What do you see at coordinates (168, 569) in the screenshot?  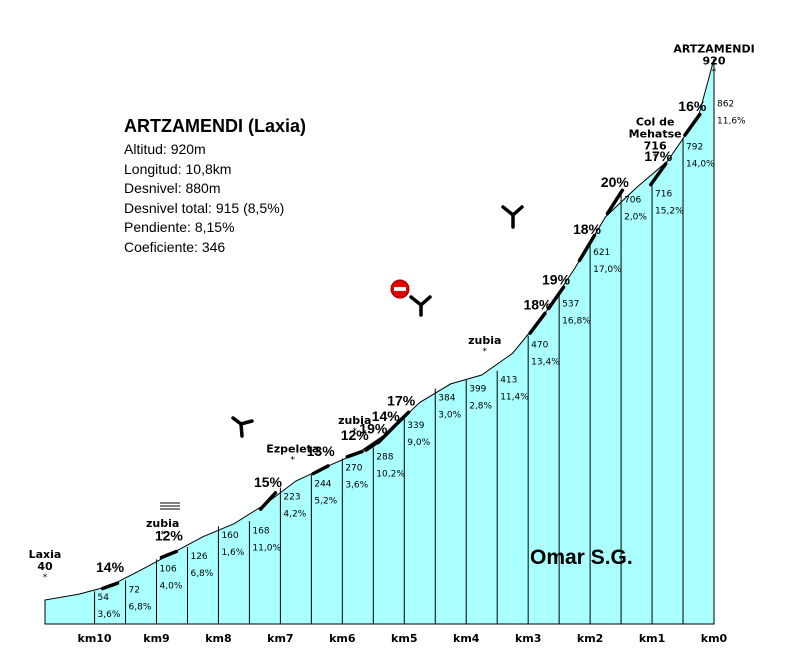 I see `segment-altitude-label: 106` at bounding box center [168, 569].